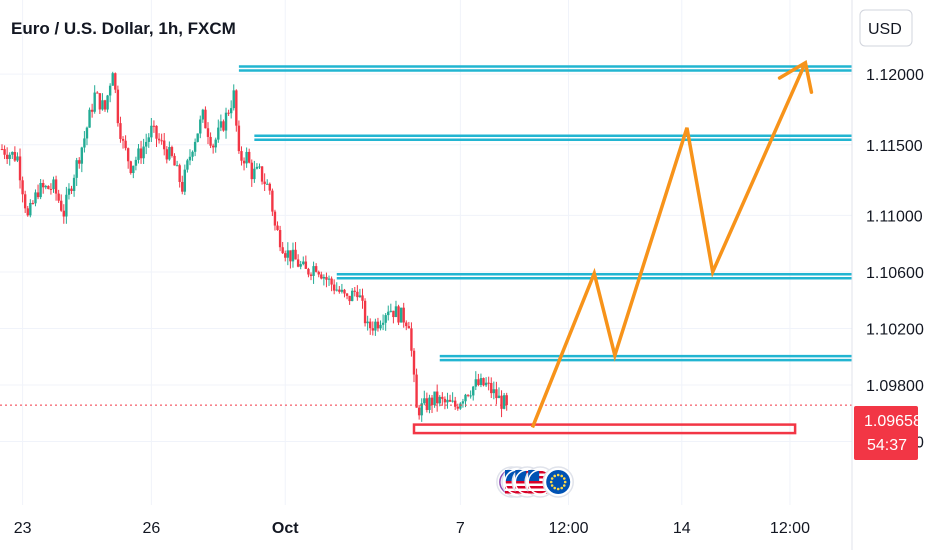 This screenshot has width=932, height=550. What do you see at coordinates (568, 528) in the screenshot?
I see `x-tick-label: 12:00` at bounding box center [568, 528].